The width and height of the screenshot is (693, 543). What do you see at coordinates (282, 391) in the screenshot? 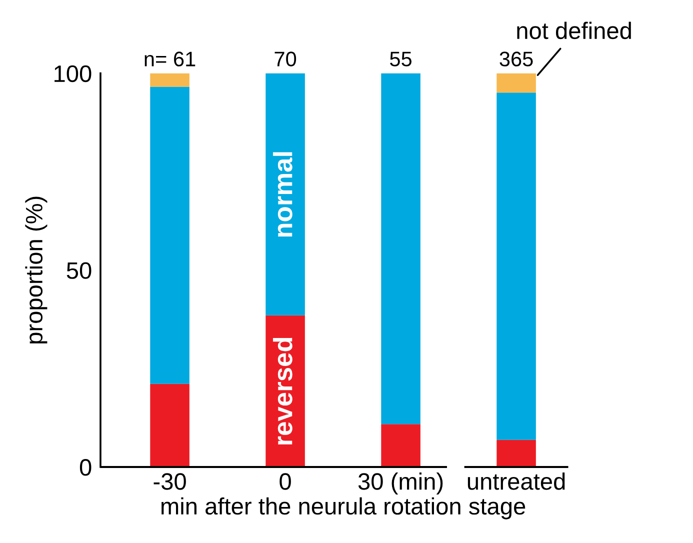
I see `series-label: reversed` at bounding box center [282, 391].